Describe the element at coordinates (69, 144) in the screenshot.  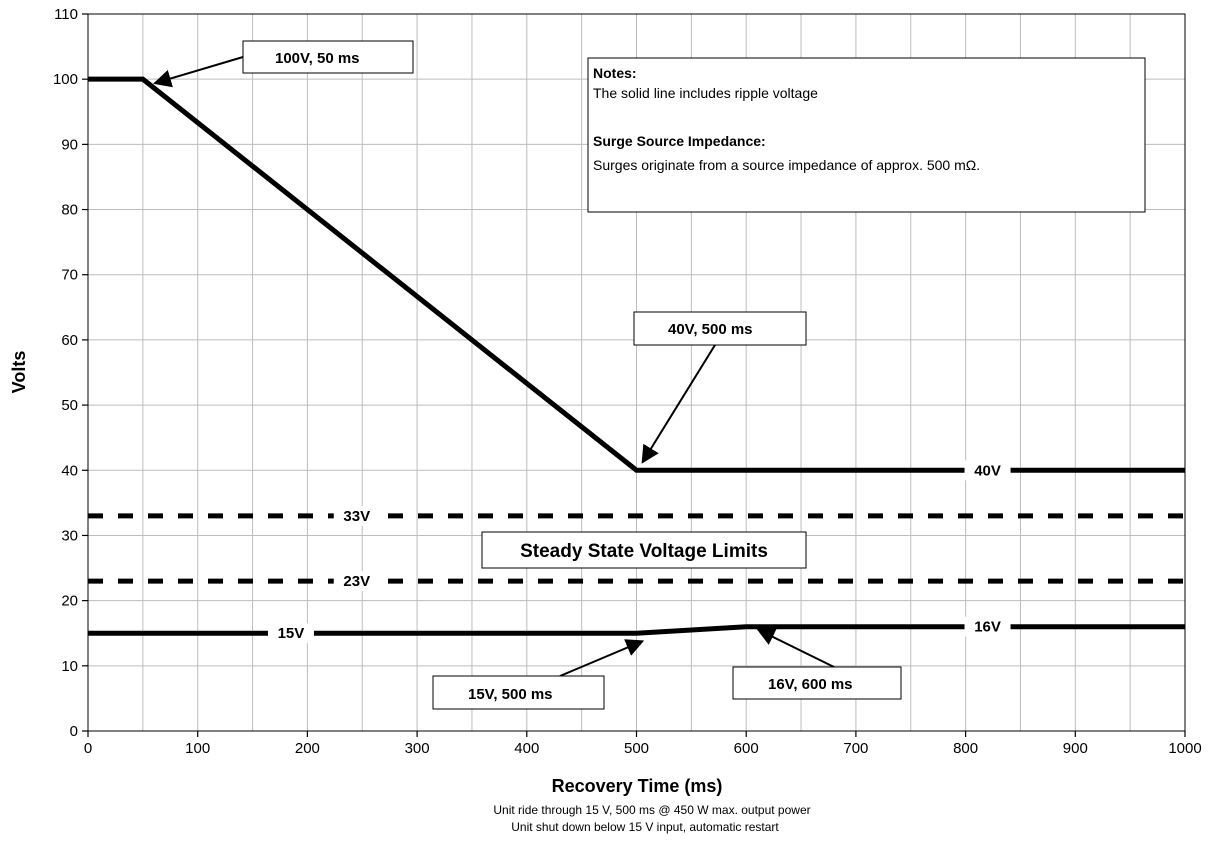
I see `y-tick-label: 90` at that location.